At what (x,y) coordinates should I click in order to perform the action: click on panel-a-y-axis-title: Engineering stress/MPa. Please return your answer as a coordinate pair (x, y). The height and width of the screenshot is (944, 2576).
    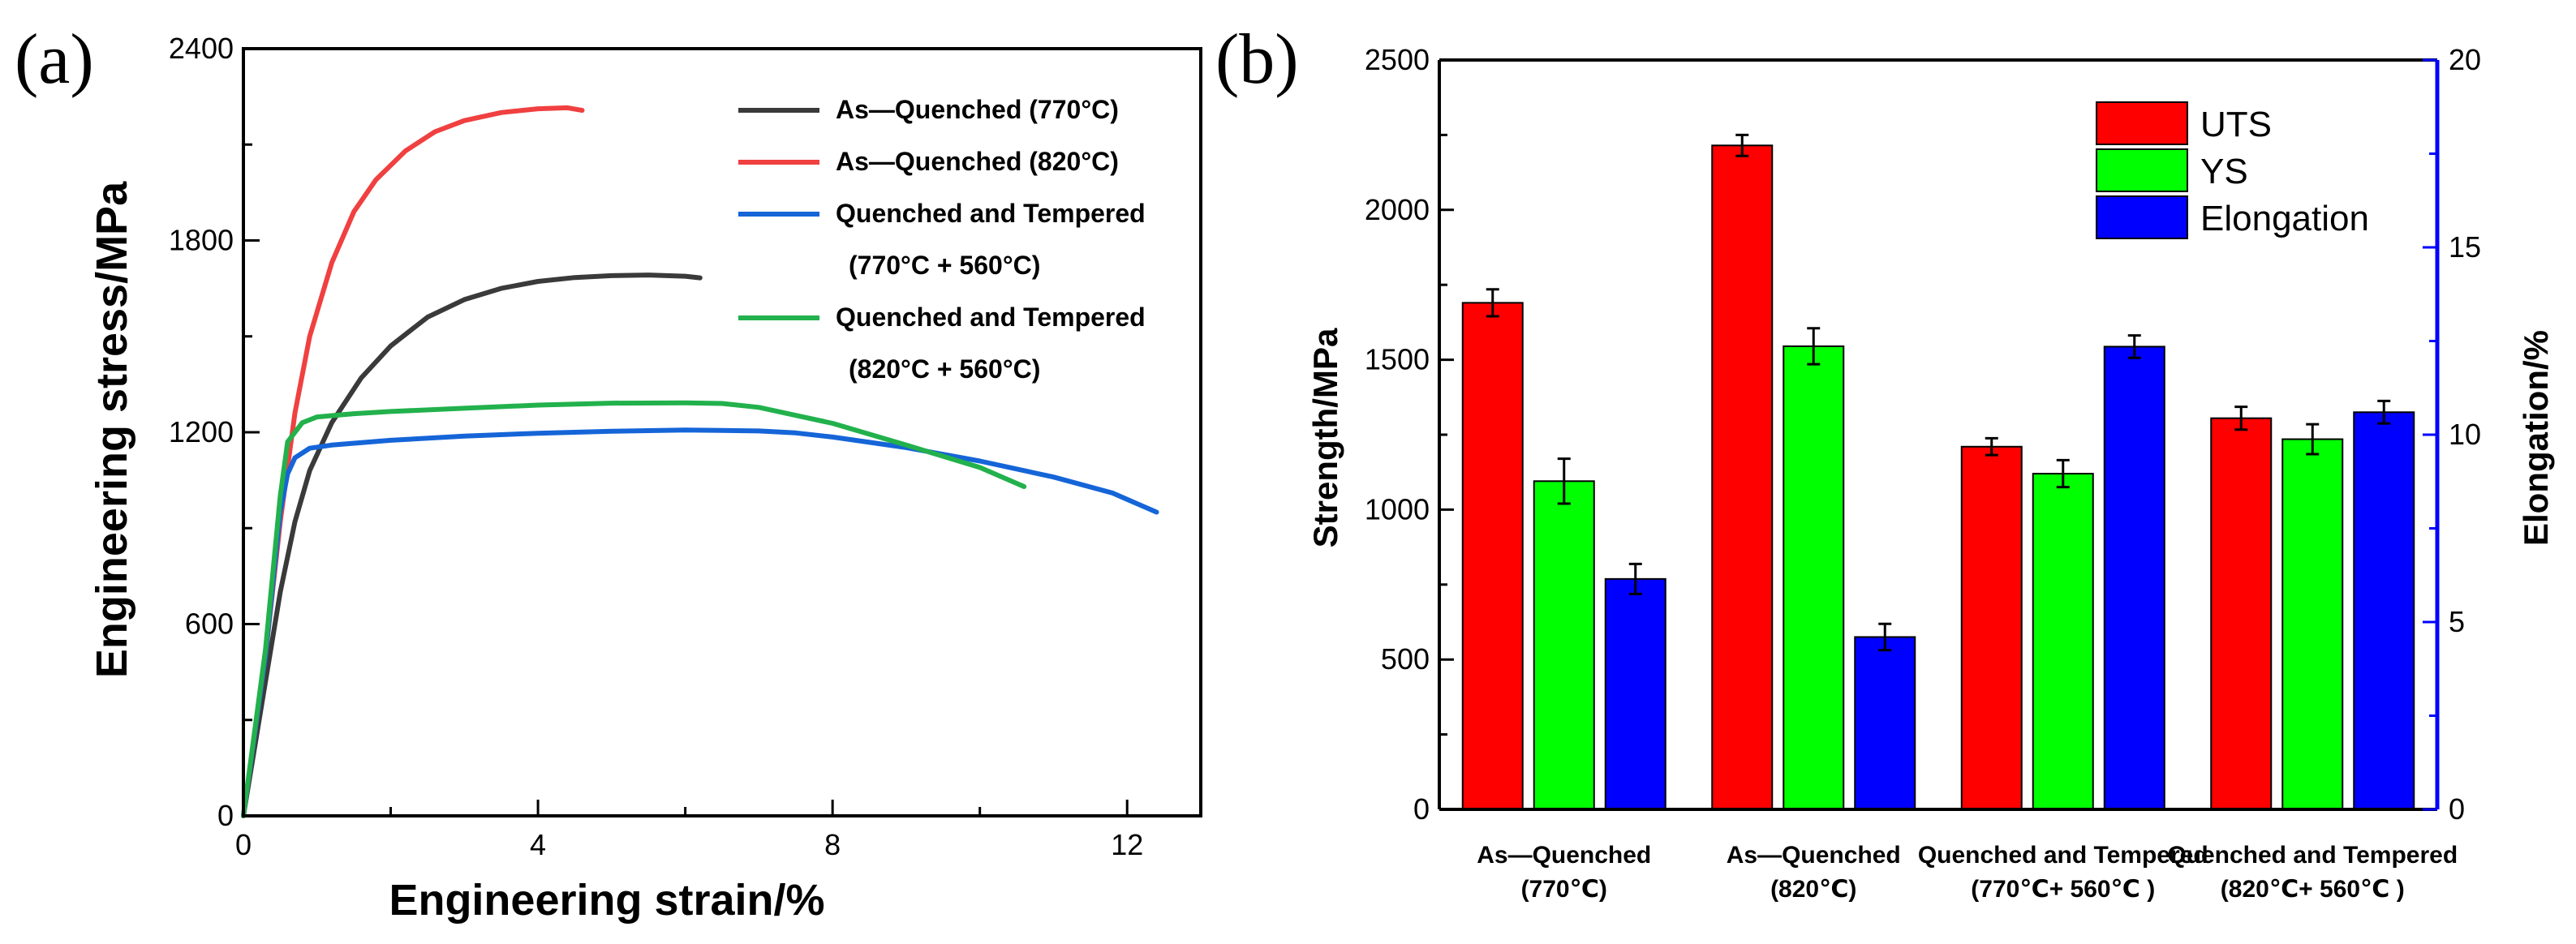
    Looking at the image, I should click on (112, 429).